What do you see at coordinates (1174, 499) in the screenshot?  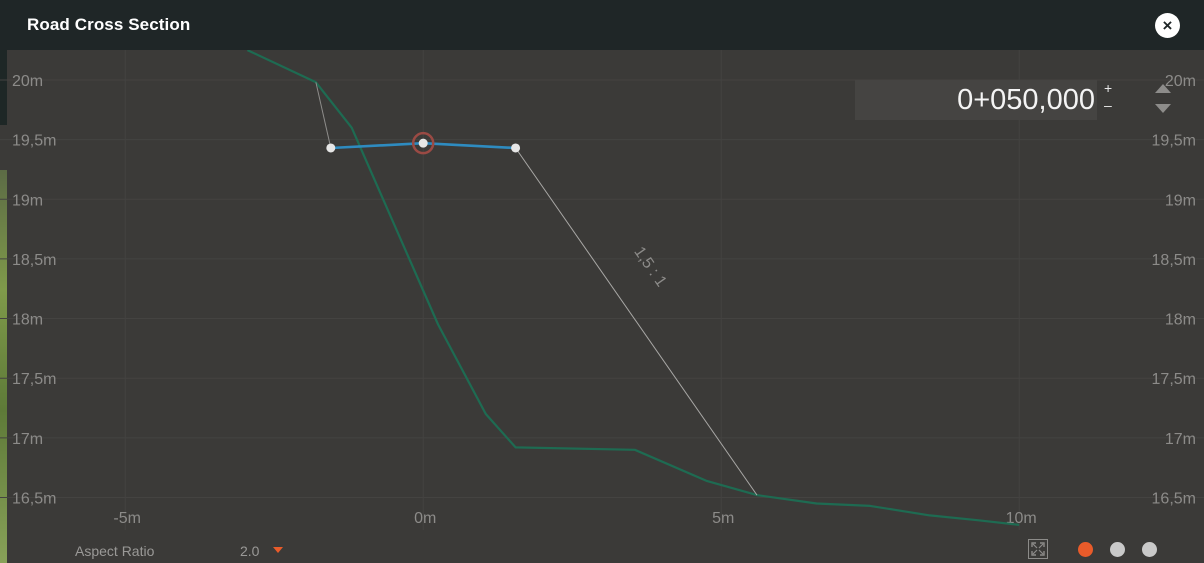 I see `y-tick-label-right: 16,5m` at bounding box center [1174, 499].